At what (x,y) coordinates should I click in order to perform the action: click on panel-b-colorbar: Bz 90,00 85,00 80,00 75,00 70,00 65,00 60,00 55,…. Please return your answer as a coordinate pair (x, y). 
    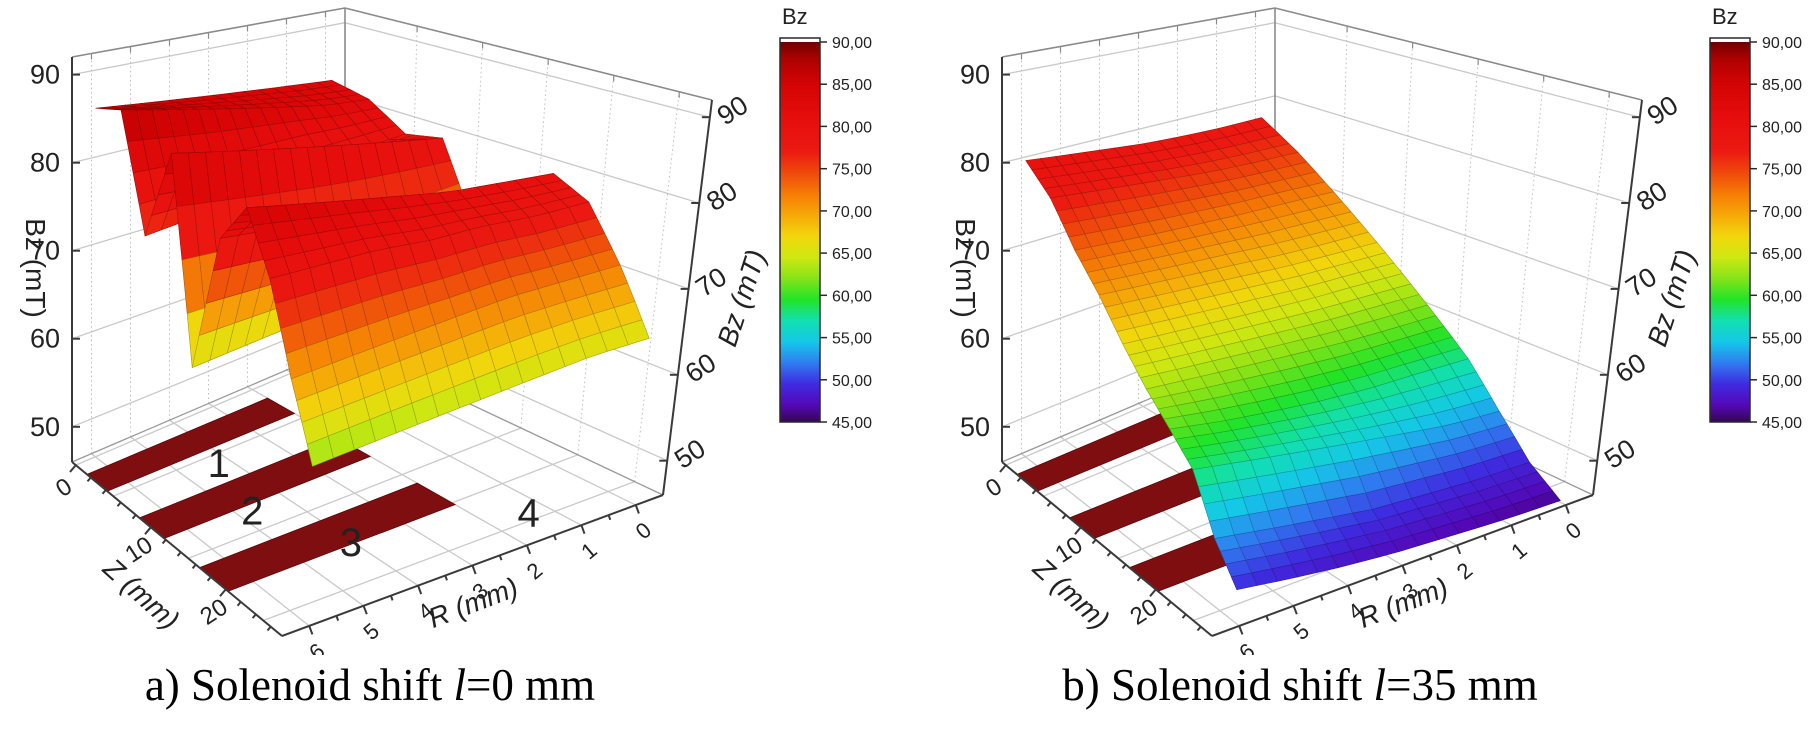
    Looking at the image, I should click on (1755, 218).